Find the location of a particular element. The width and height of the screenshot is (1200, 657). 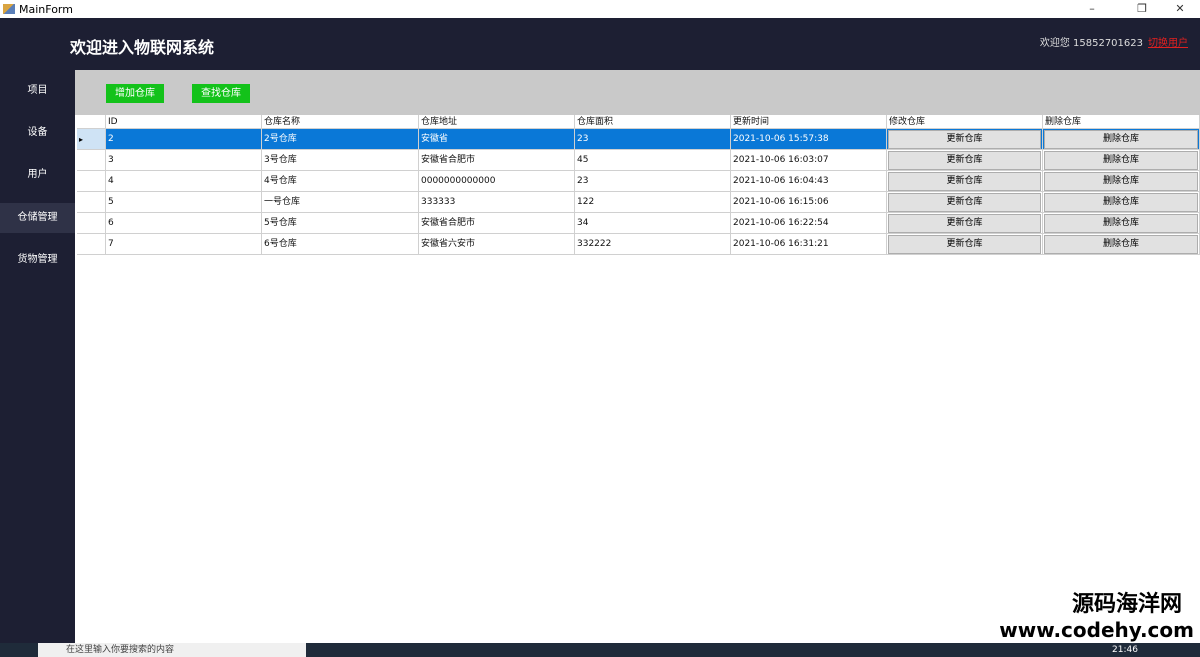

sidebar-item: 仓储管理 is located at coordinates (37, 218).